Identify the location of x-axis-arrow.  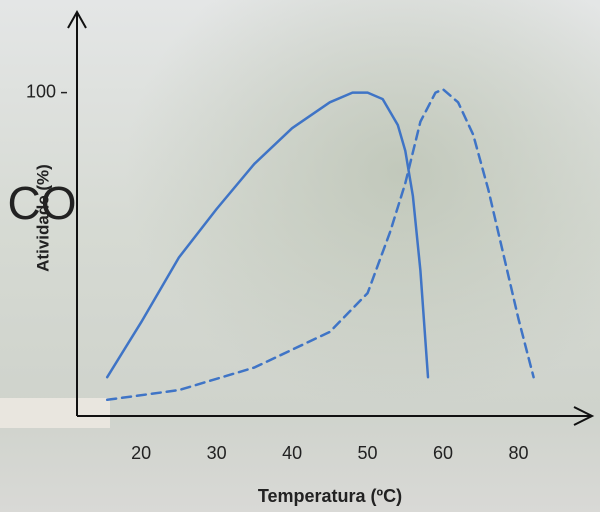
(584, 416).